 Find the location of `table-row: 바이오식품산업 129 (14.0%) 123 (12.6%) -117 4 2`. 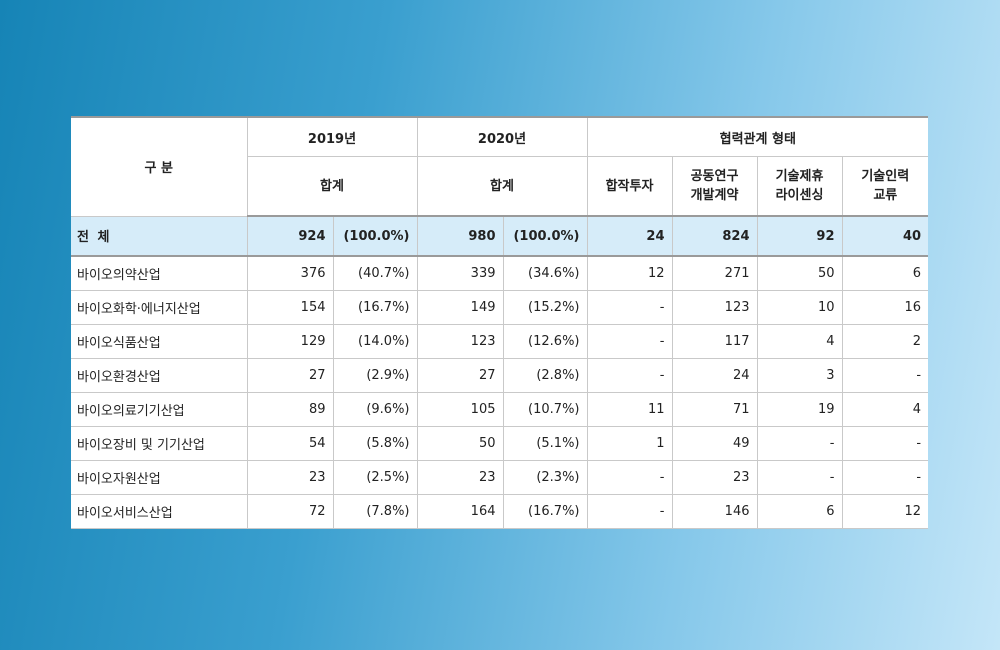

table-row: 바이오식품산업 129 (14.0%) 123 (12.6%) -117 4 2 is located at coordinates (500, 341).